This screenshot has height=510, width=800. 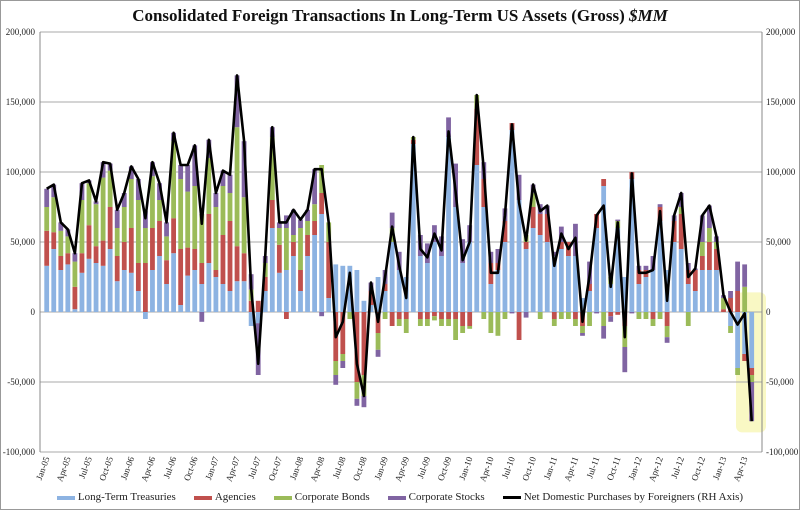 What do you see at coordinates (698, 468) in the screenshot?
I see `x-tick-label: Oct-12` at bounding box center [698, 468].